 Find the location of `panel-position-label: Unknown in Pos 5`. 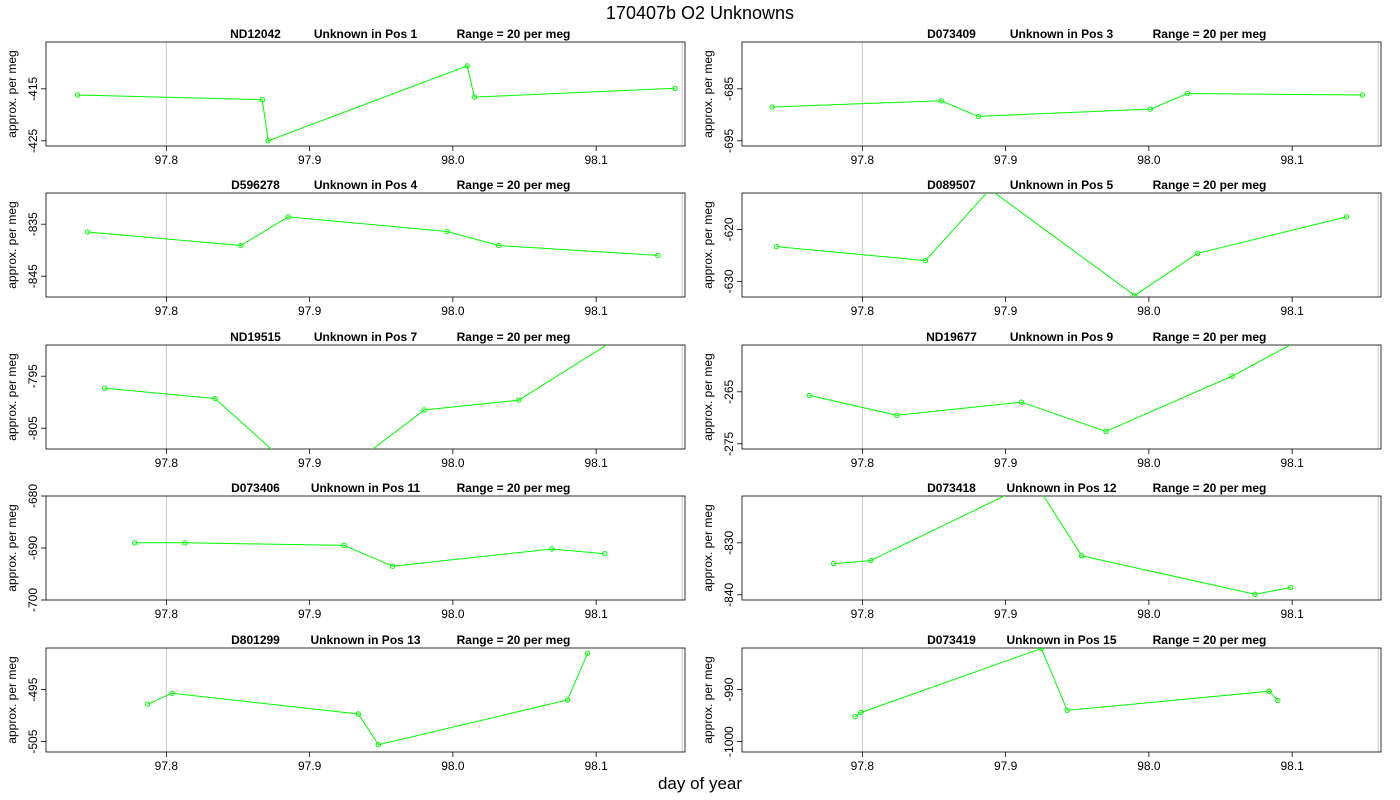

panel-position-label: Unknown in Pos 5 is located at coordinates (1062, 185).